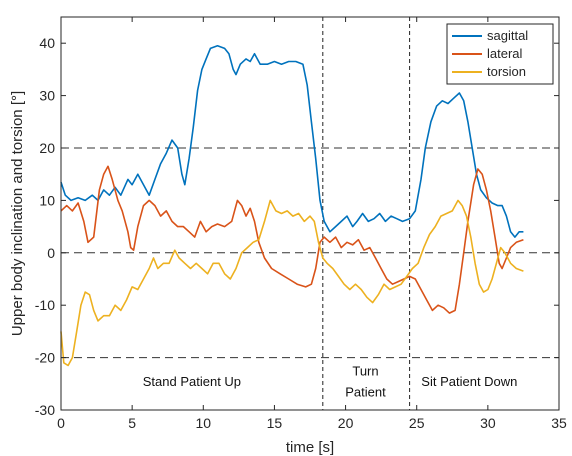 Image resolution: width=572 pixels, height=456 pixels. What do you see at coordinates (469, 381) in the screenshot?
I see `phase-label: Sit Patient Down` at bounding box center [469, 381].